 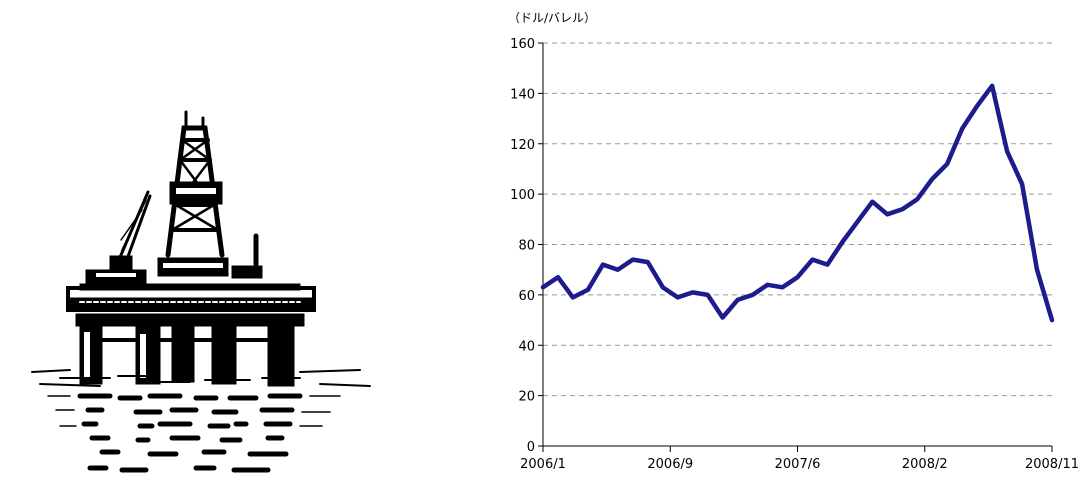 I want to click on y-tick-label: 0, so click(x=531, y=447).